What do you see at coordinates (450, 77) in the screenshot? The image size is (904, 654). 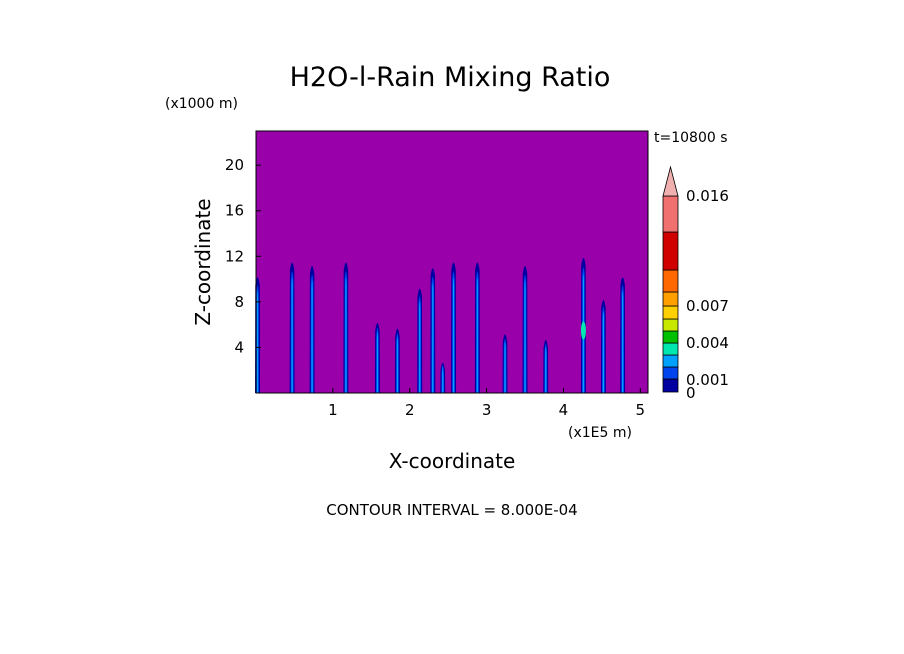 I see `chart-title: H2O-l-Rain Mixing Ratio` at bounding box center [450, 77].